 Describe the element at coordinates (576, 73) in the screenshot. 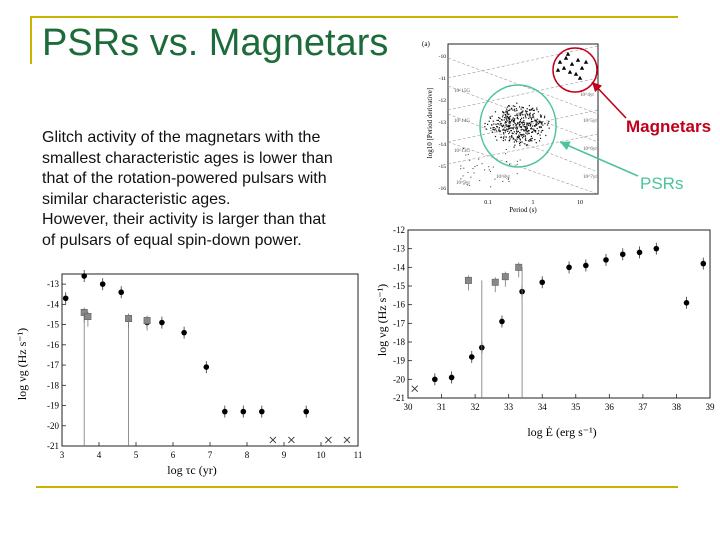

I see `magnetar-point` at that location.